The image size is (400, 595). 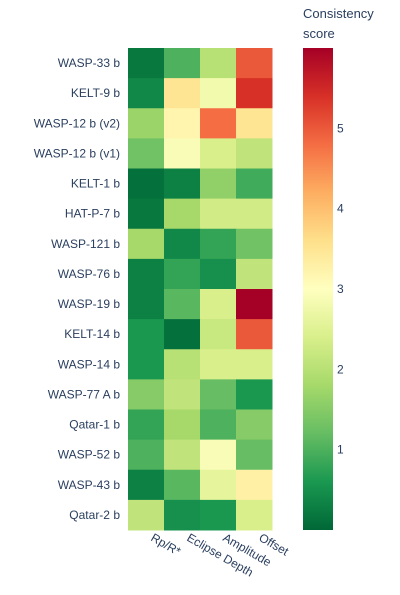 What do you see at coordinates (182, 214) in the screenshot?
I see `heatmap-cell-hat-p-7-b-eclipse-depth` at bounding box center [182, 214].